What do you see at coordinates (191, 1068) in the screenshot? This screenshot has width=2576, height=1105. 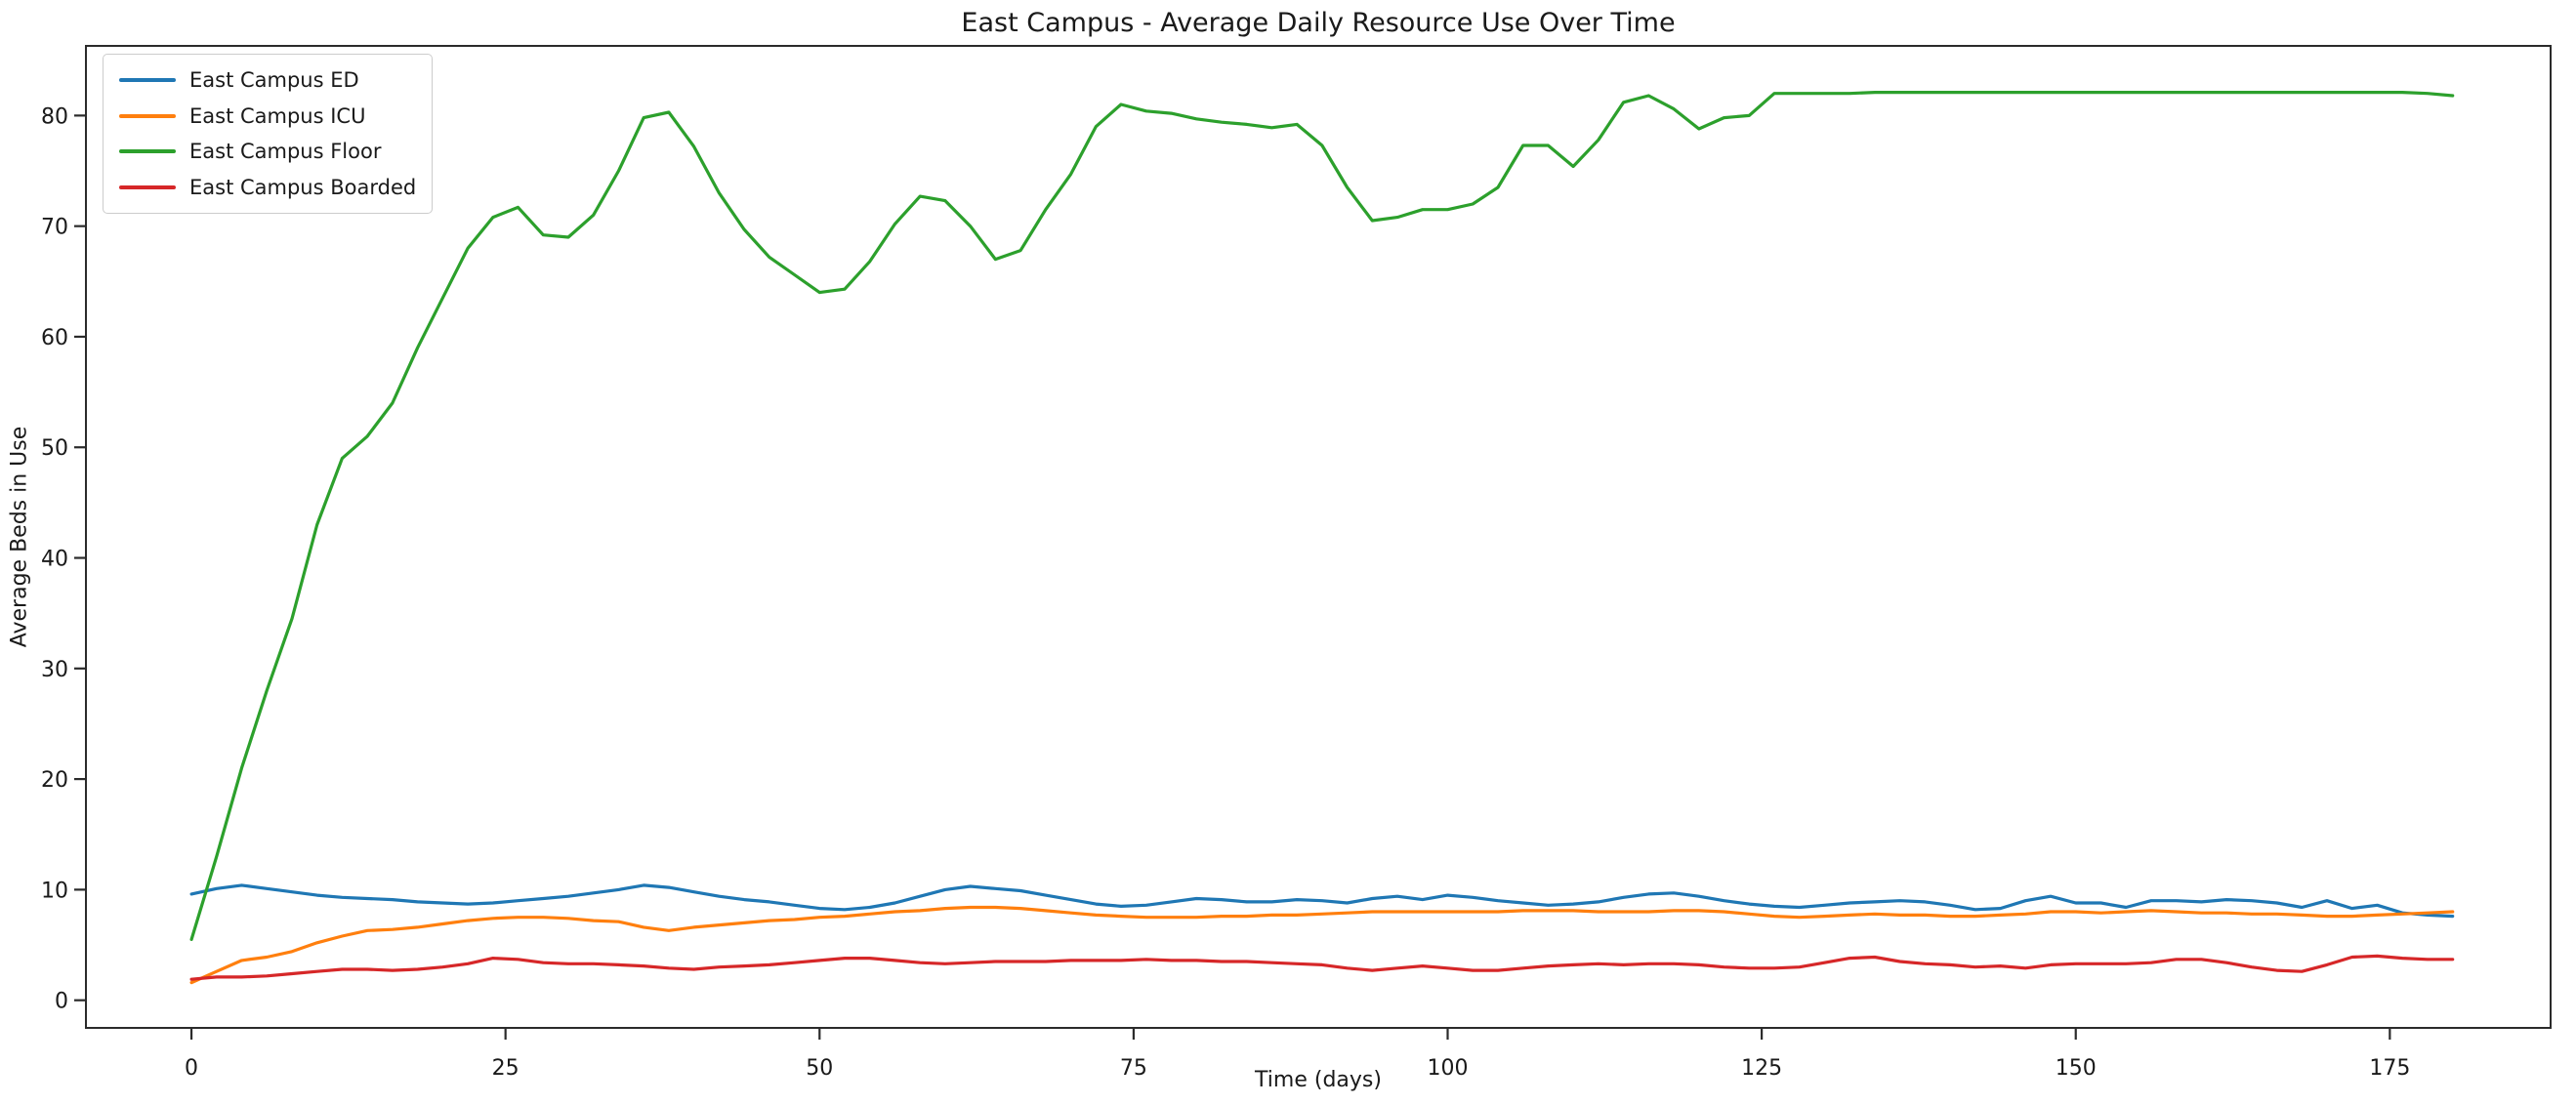 I see `x-tick-label-0: 0` at bounding box center [191, 1068].